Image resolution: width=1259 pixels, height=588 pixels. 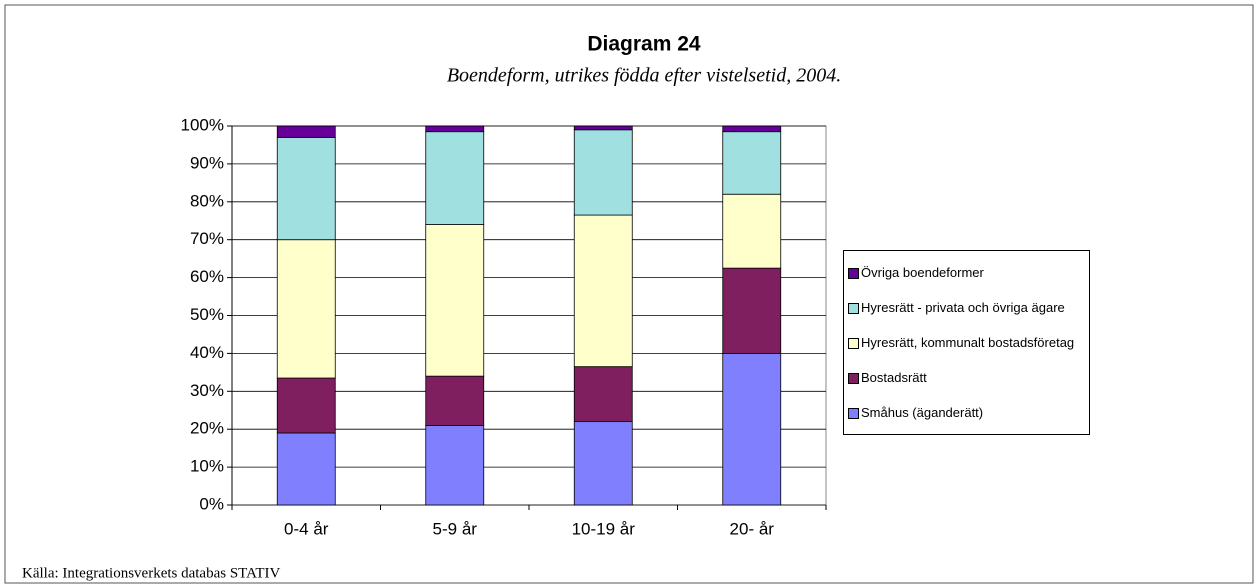 What do you see at coordinates (211, 503) in the screenshot?
I see `y-tick-label: 0%` at bounding box center [211, 503].